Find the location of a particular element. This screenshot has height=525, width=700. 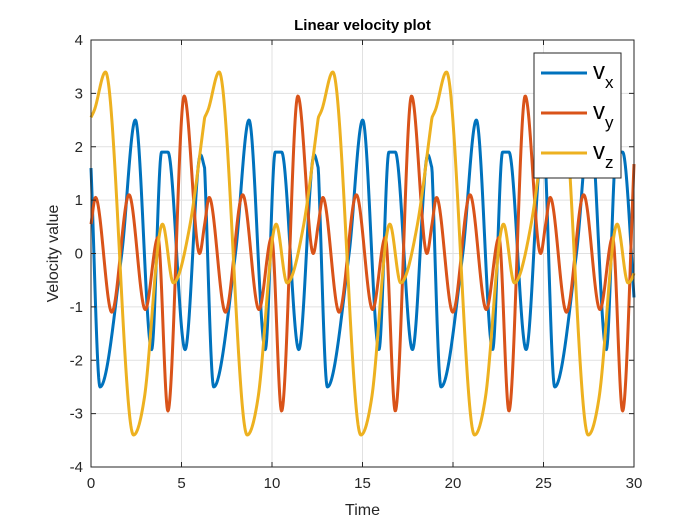

legend-label-vz: vz is located at coordinates (603, 155).